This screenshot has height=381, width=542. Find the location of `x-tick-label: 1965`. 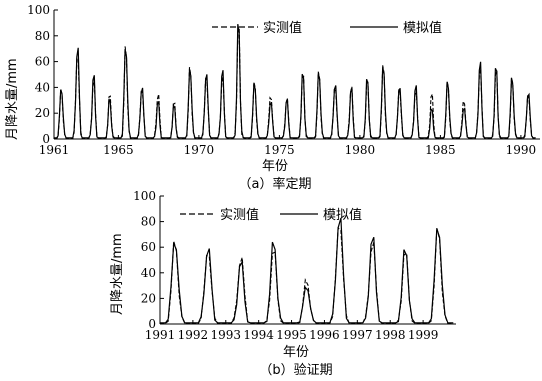

x-tick-label: 1965 is located at coordinates (118, 150).